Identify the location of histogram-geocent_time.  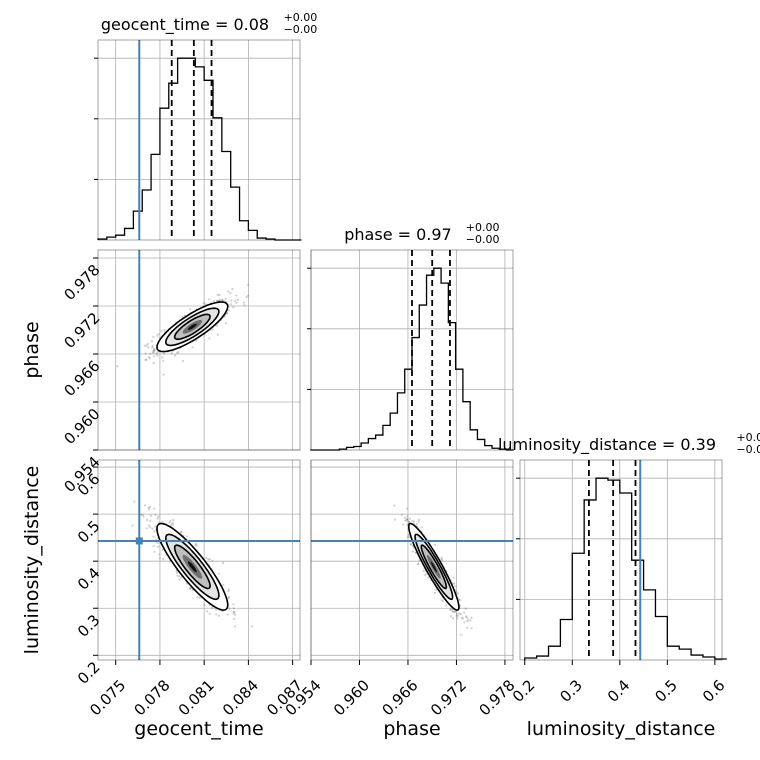
(199, 149).